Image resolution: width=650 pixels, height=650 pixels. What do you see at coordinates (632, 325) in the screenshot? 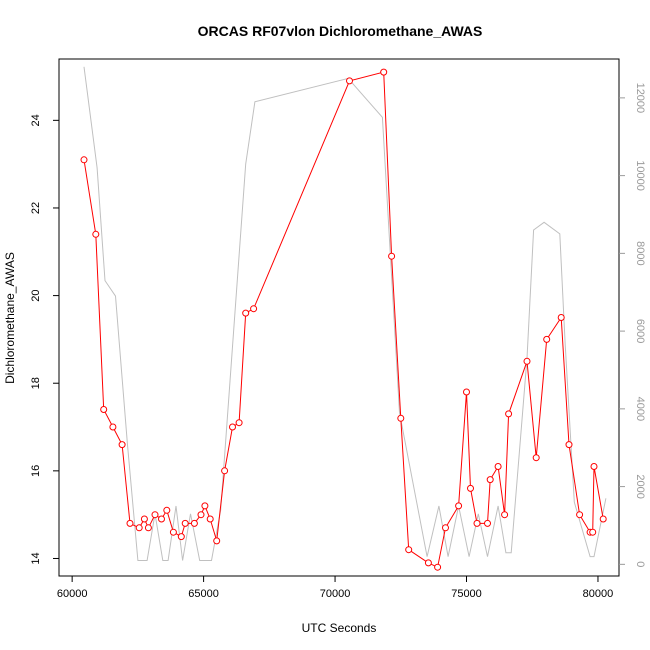
I see `y-axis-right: 0 2000 4000 6000 8000 10000 12000` at bounding box center [632, 325].